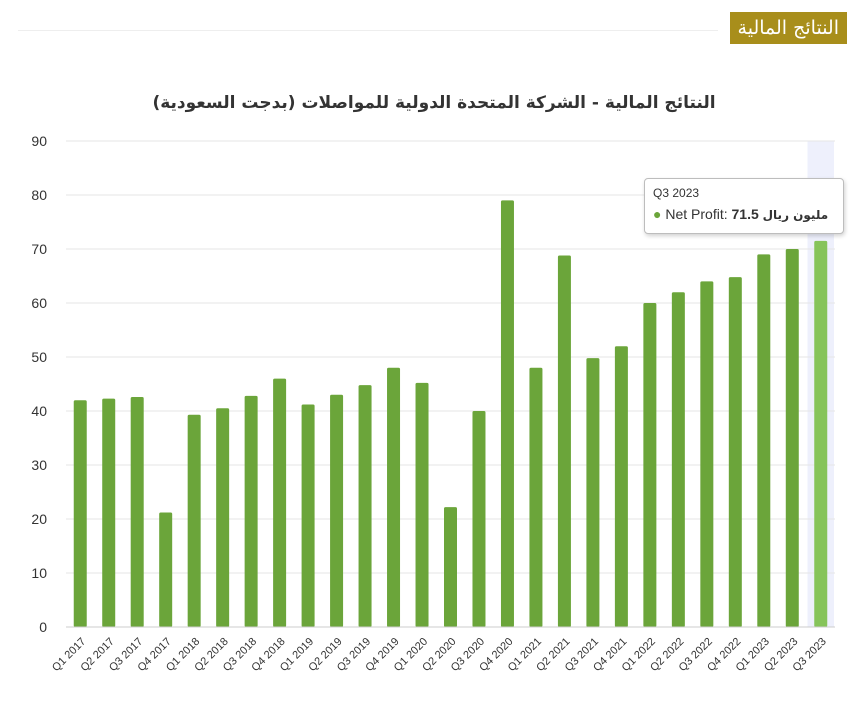 This screenshot has width=851, height=709. I want to click on value-tooltip: Q3 2023 ● Net Profit: 71.5 مليون ريال, so click(744, 206).